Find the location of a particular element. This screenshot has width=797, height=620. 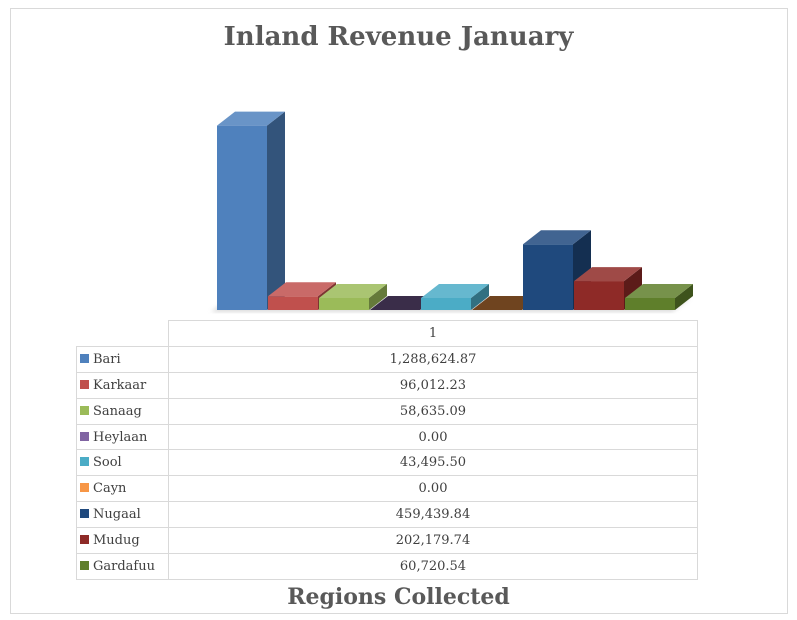

data-value: 43,495.50 is located at coordinates (433, 463).